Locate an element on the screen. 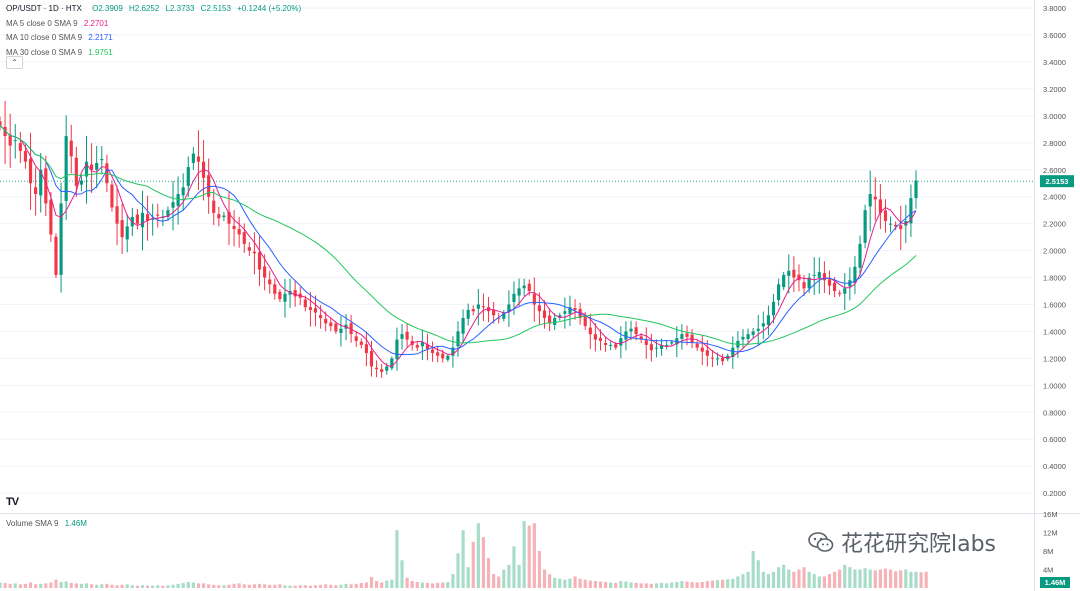 The image size is (1080, 591). price-tick-label: 0.6000 is located at coordinates (1054, 439).